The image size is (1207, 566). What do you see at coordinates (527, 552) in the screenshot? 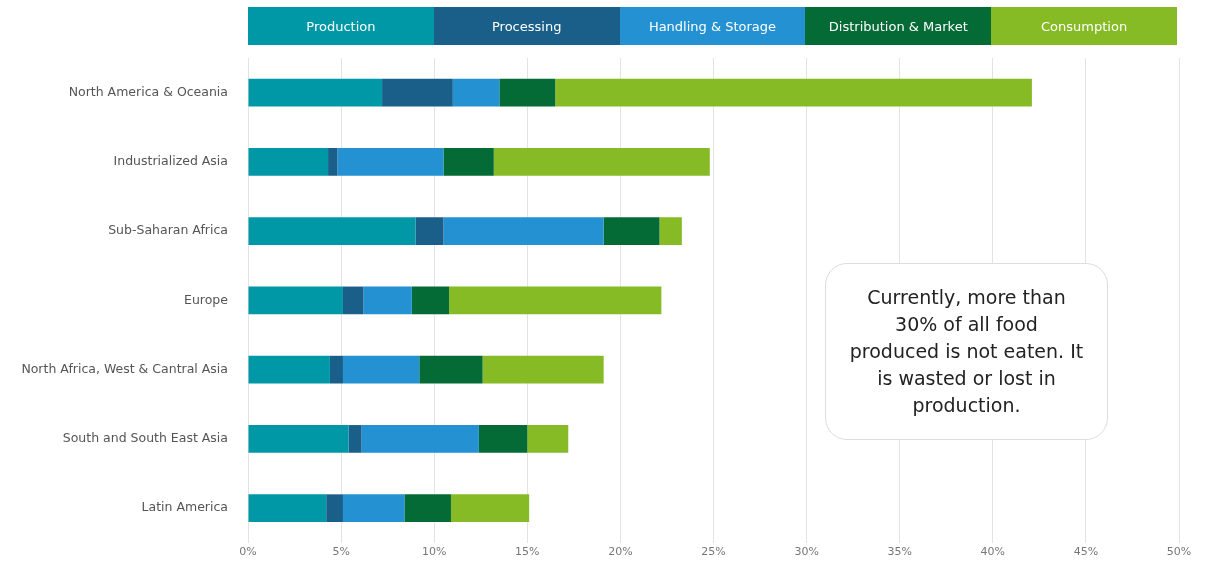
I see `x-tick-label: 15%` at bounding box center [527, 552].